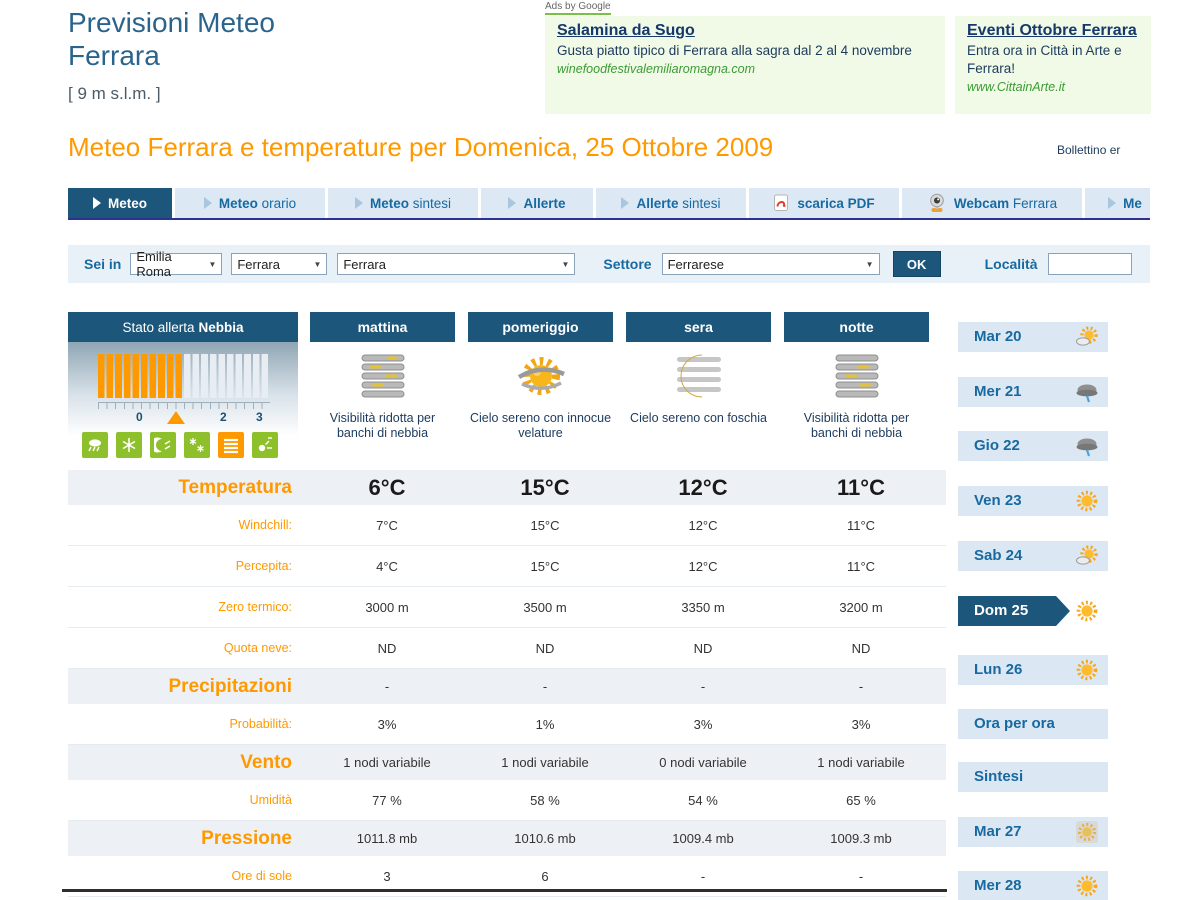 This screenshot has width=1200, height=900. Describe the element at coordinates (1052, 30) in the screenshot. I see `ad-title-link: Eventi Ottobre Ferrara` at that location.